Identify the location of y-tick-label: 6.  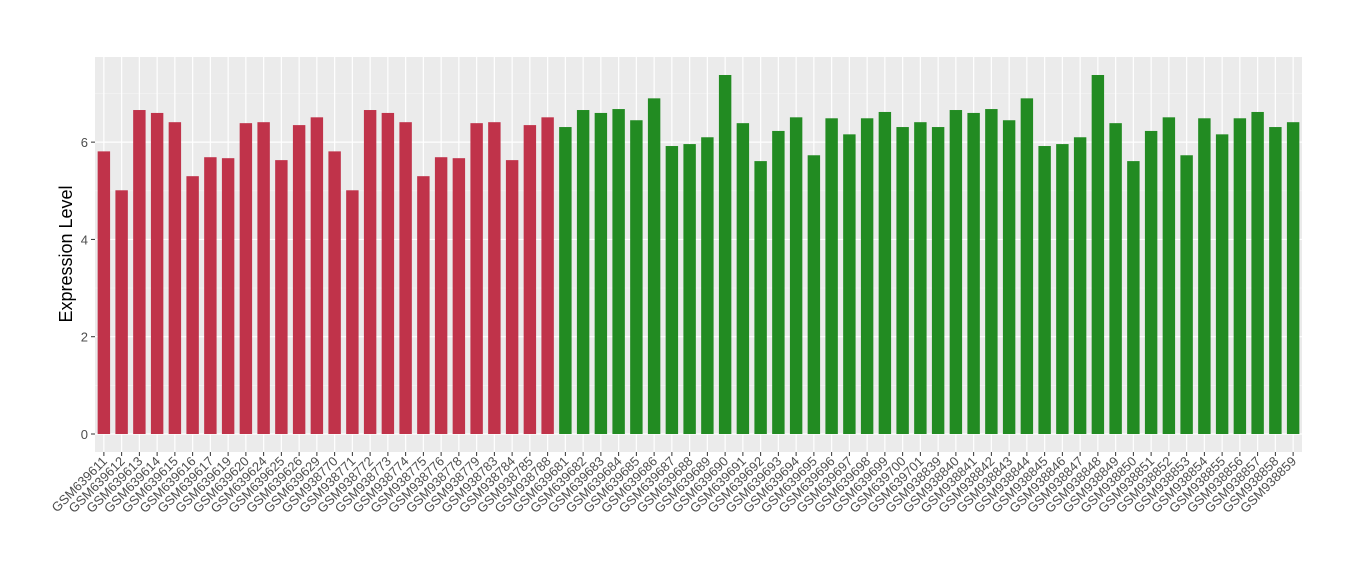
(84, 142).